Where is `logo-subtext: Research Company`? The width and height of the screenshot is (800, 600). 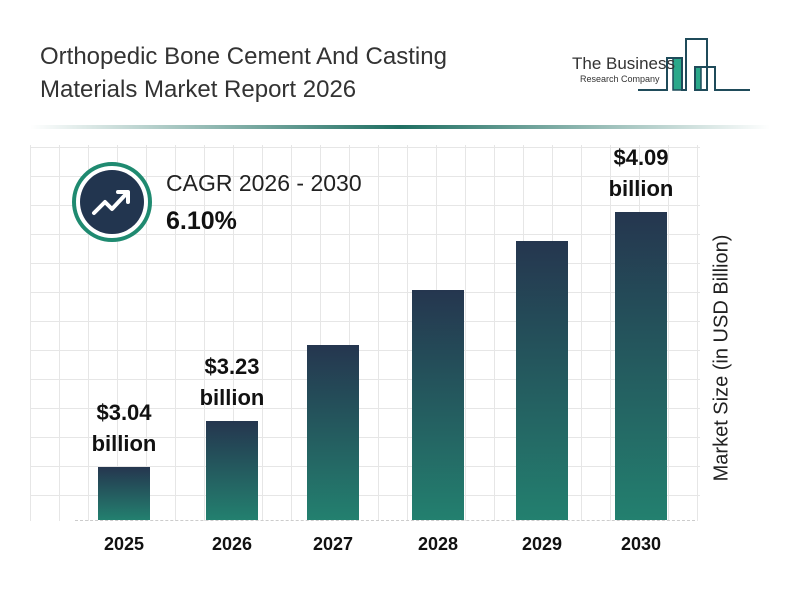
logo-subtext: Research Company is located at coordinates (620, 79).